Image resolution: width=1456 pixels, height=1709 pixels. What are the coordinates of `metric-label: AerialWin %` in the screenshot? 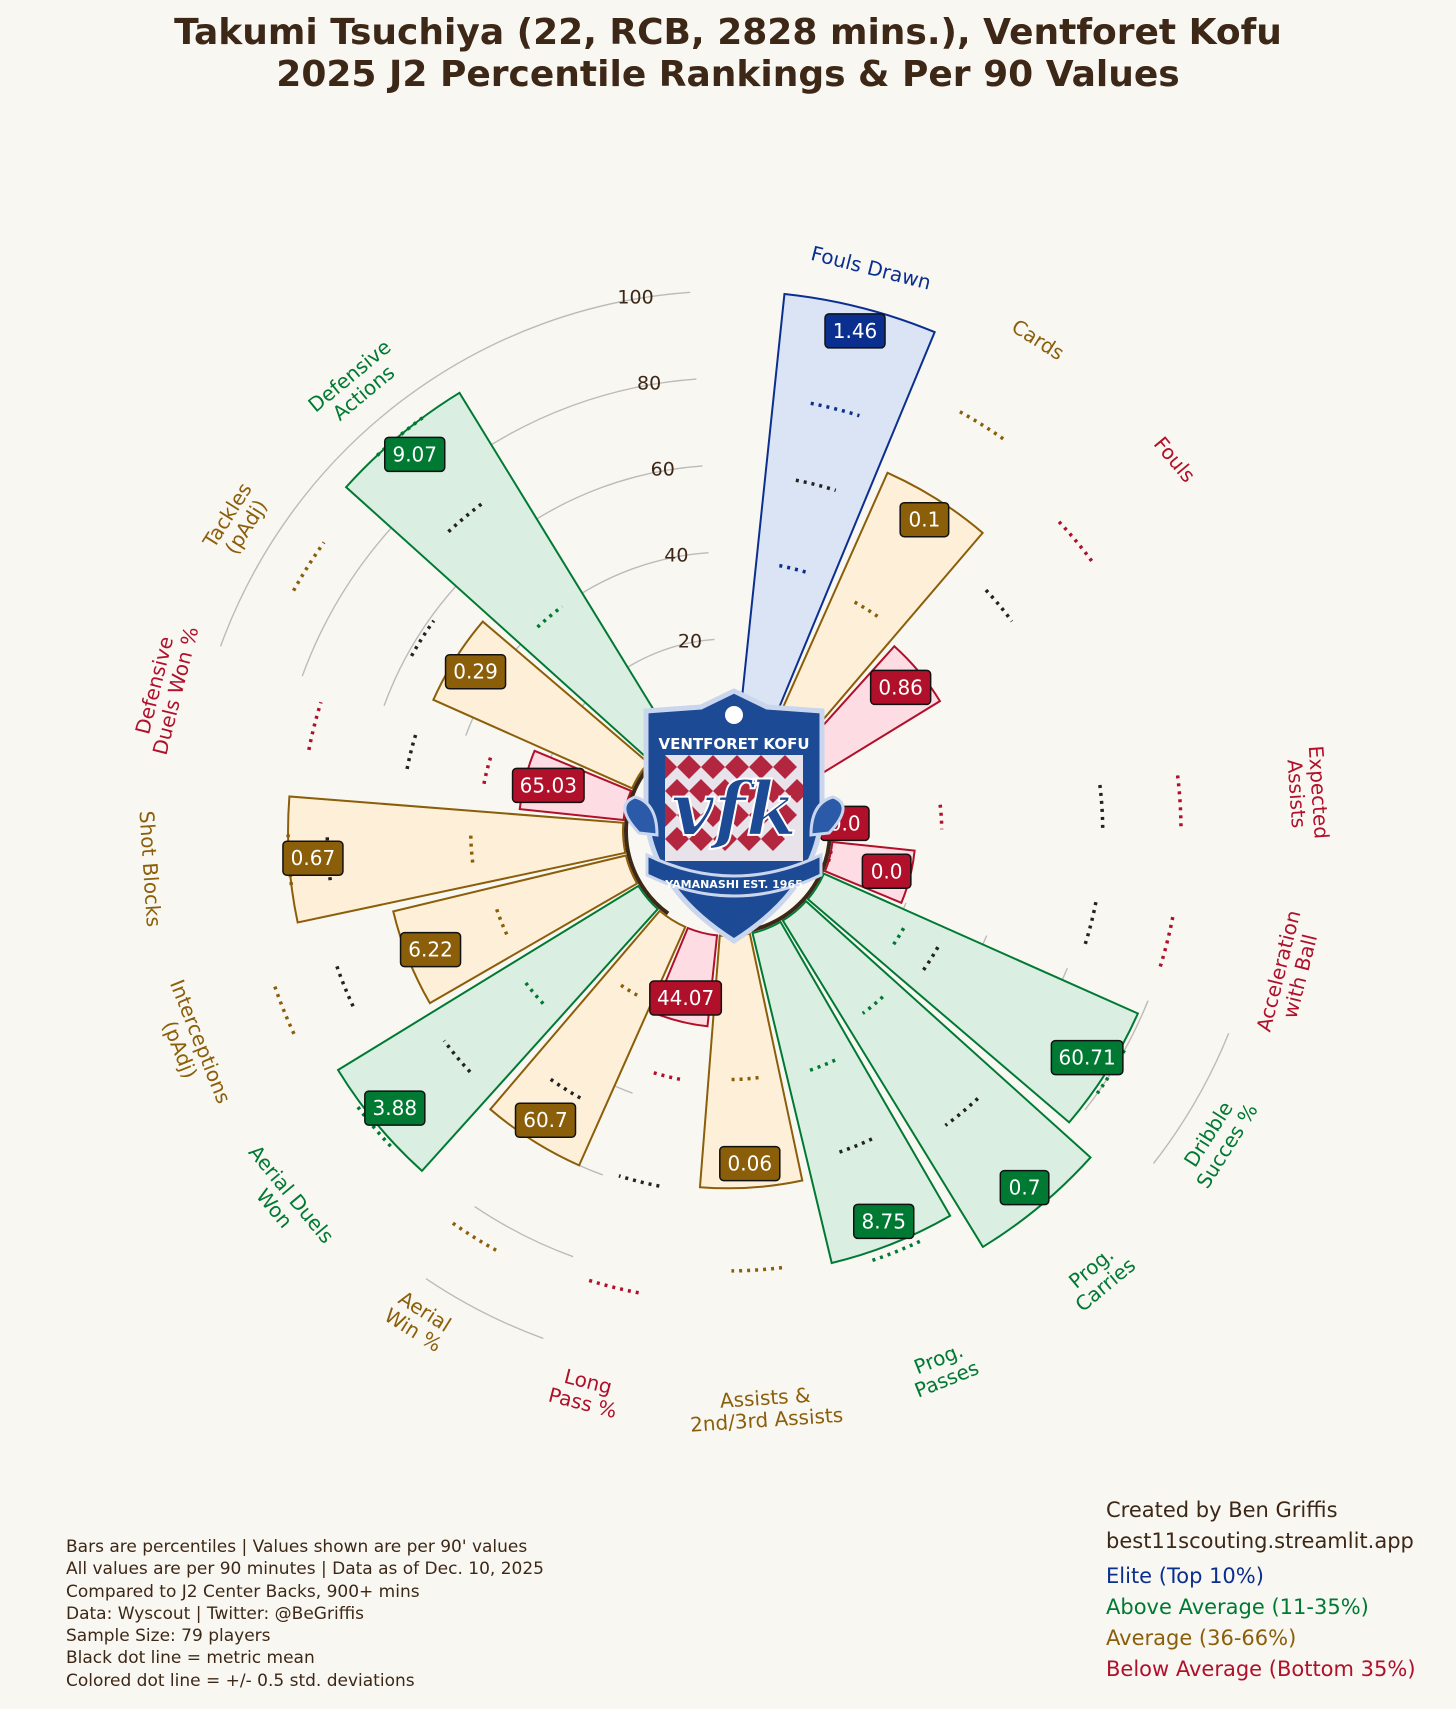 It's located at (419, 1320).